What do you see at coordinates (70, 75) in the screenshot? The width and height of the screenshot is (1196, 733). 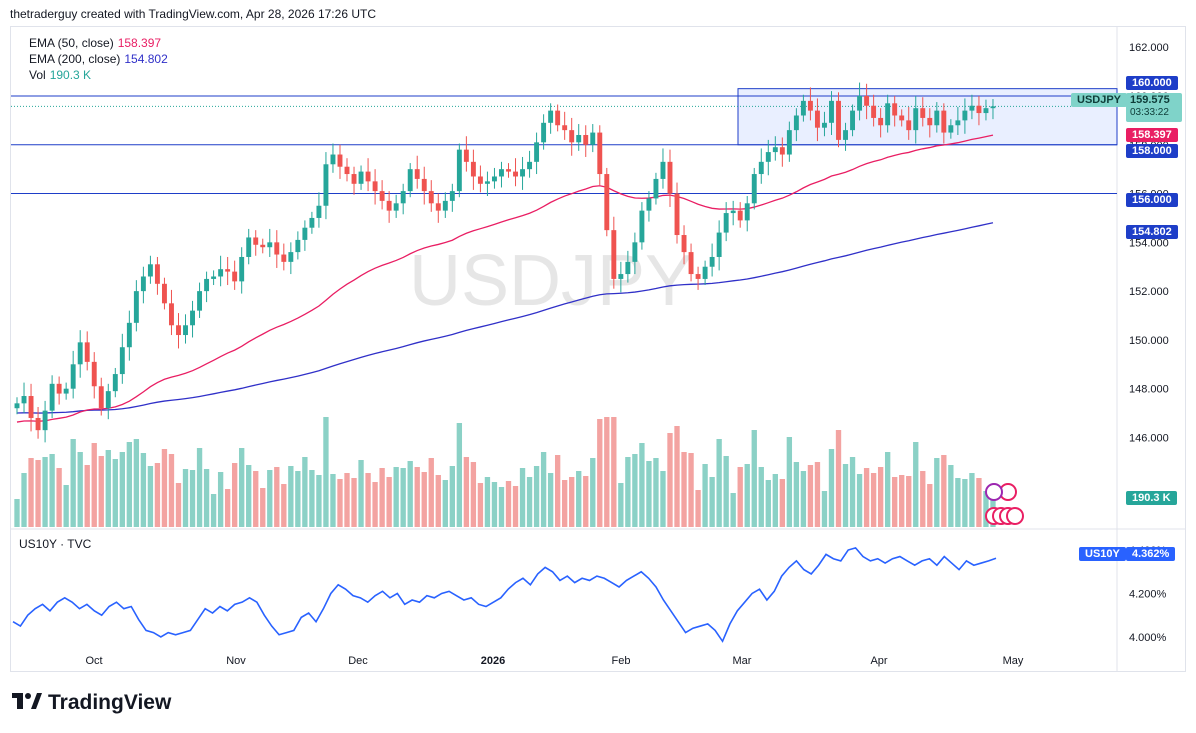 I see `legend-volume-value: 190.3 K` at bounding box center [70, 75].